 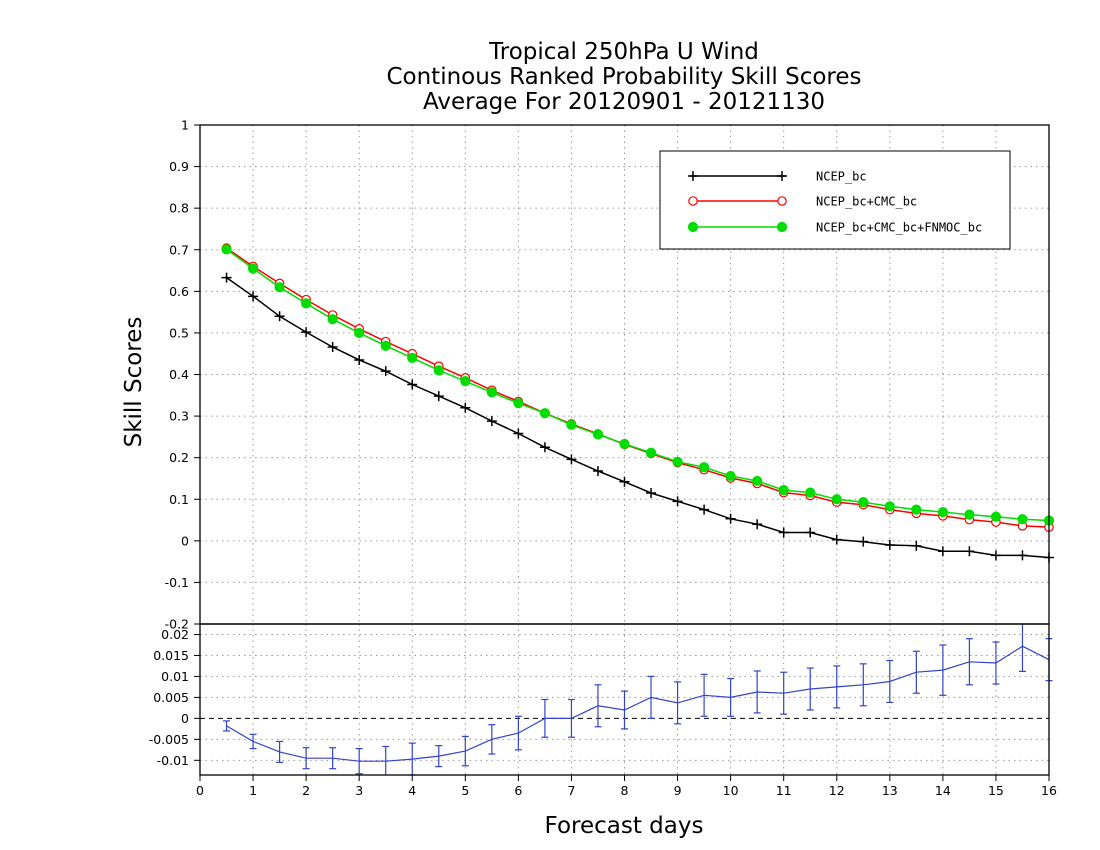 I want to click on x-tick-label: 2, so click(x=306, y=790).